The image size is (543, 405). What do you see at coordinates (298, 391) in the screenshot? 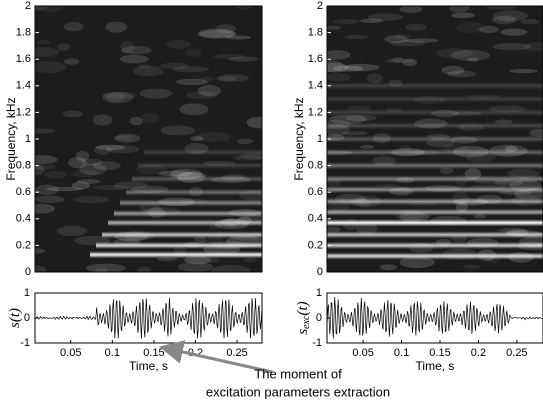
I see `annotation: excitation parameters extraction` at bounding box center [298, 391].